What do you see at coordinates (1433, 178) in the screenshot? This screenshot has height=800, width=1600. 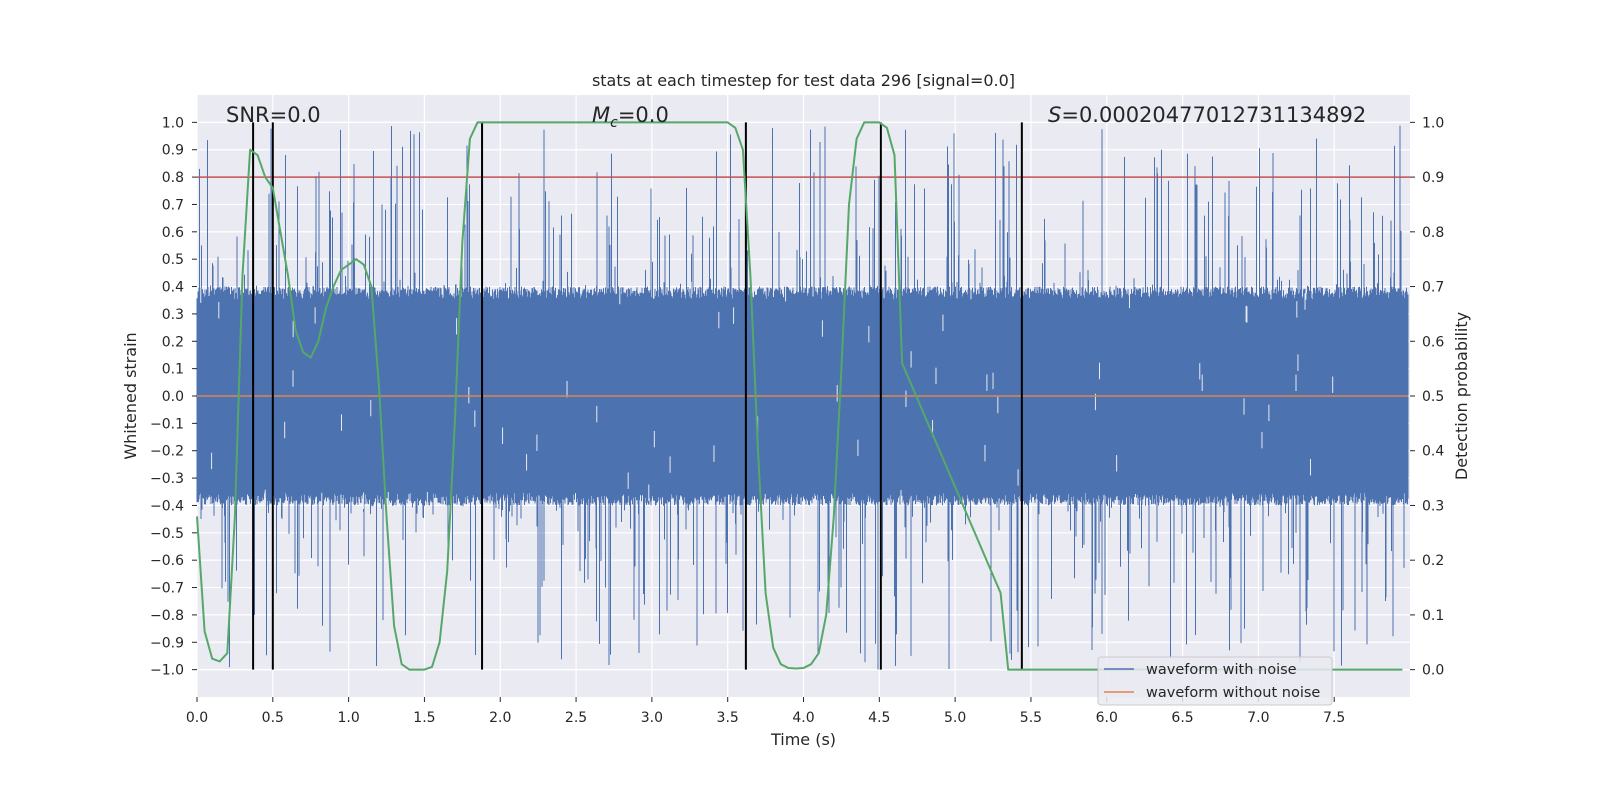 I see `right-tick-label: 0.9` at bounding box center [1433, 178].